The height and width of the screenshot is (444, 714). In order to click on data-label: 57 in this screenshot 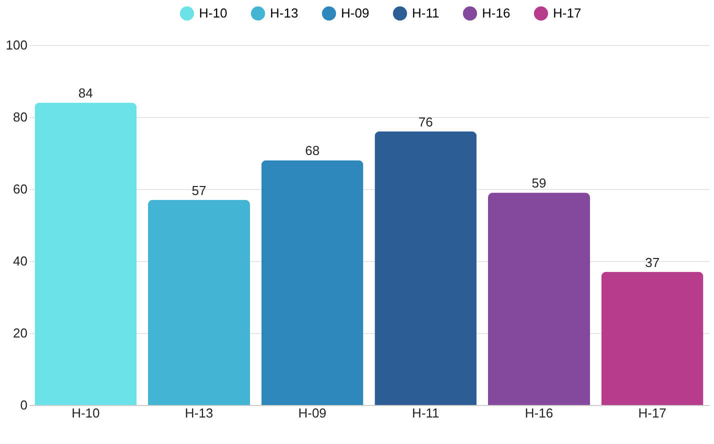, I will do `click(199, 190)`.